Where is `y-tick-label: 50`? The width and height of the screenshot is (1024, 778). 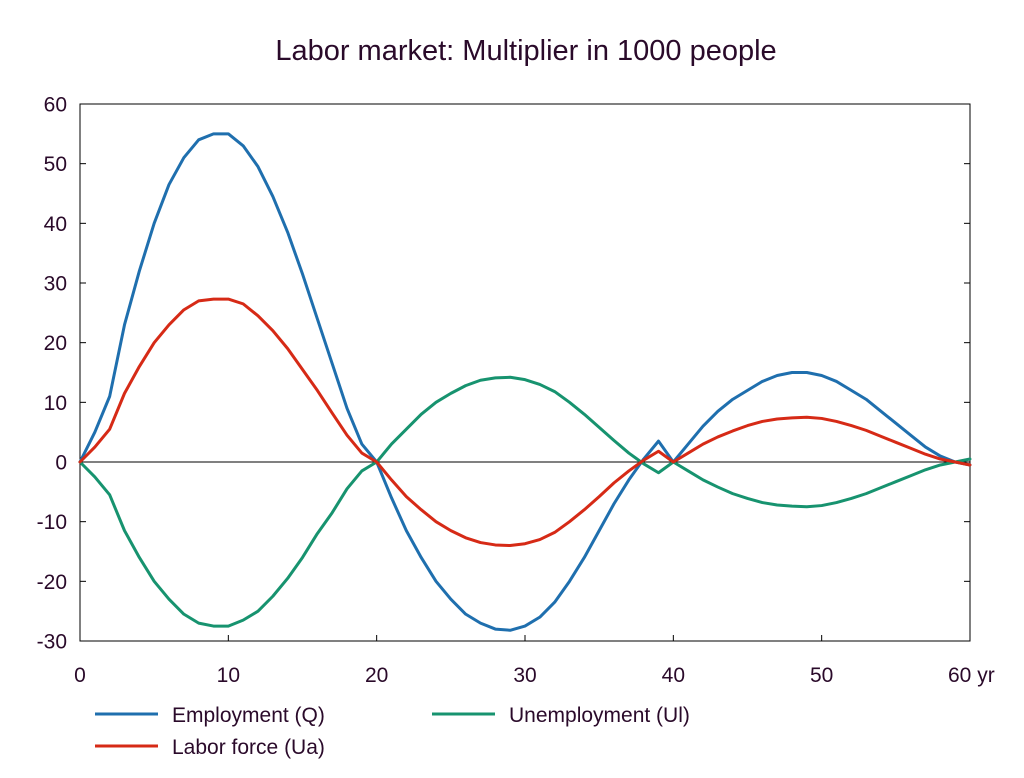
y-tick-label: 50 is located at coordinates (55, 164).